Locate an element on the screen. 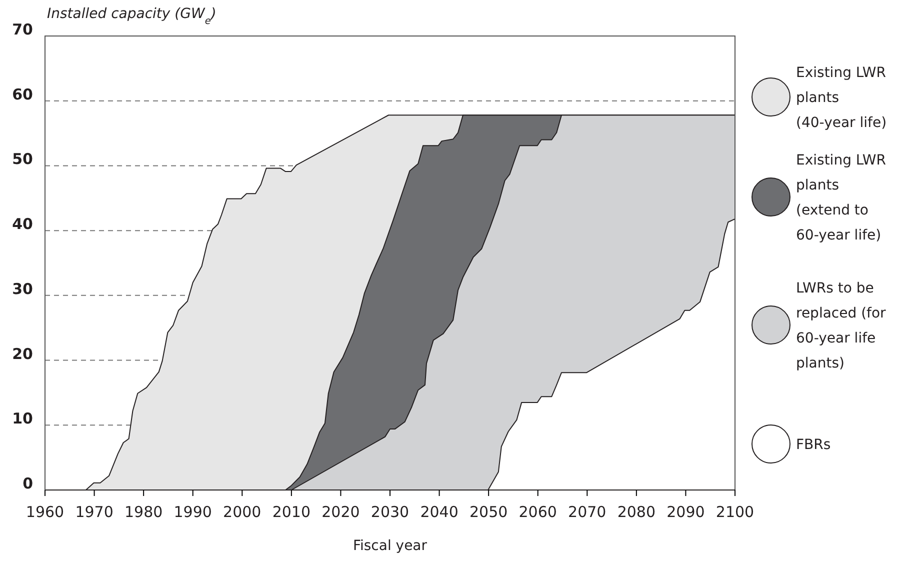 The height and width of the screenshot is (561, 924). x-tick-label: 2010 is located at coordinates (291, 512).